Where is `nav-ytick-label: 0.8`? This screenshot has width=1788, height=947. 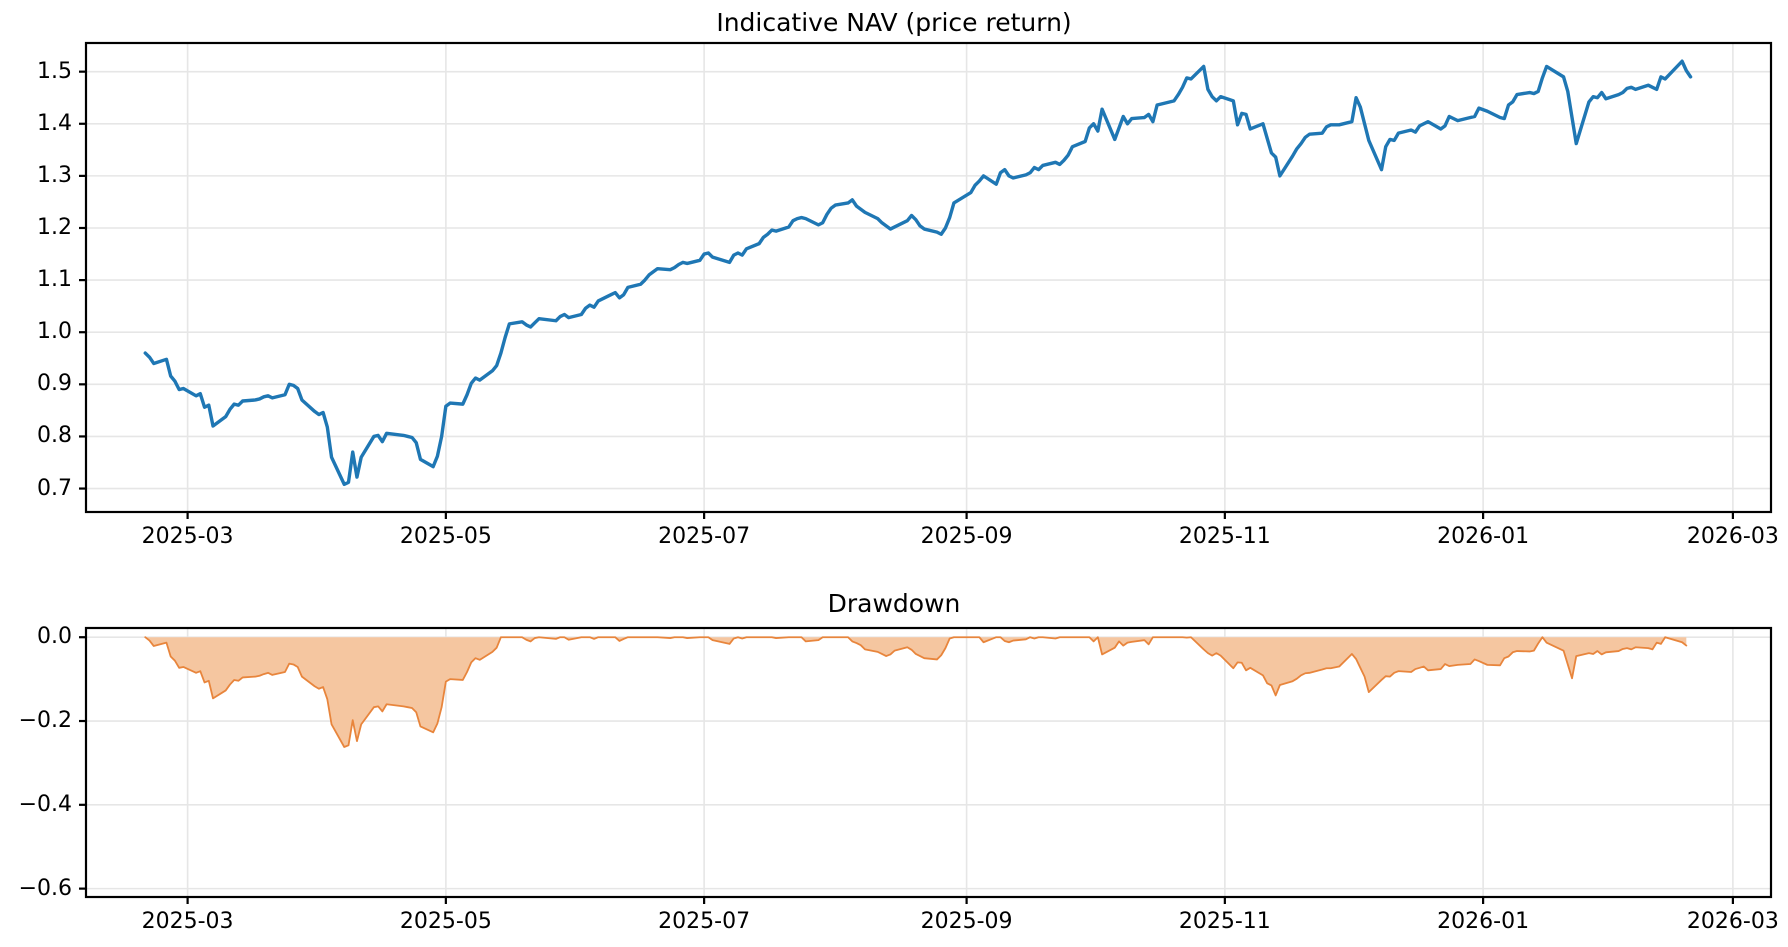 nav-ytick-label: 0.8 is located at coordinates (54, 436).